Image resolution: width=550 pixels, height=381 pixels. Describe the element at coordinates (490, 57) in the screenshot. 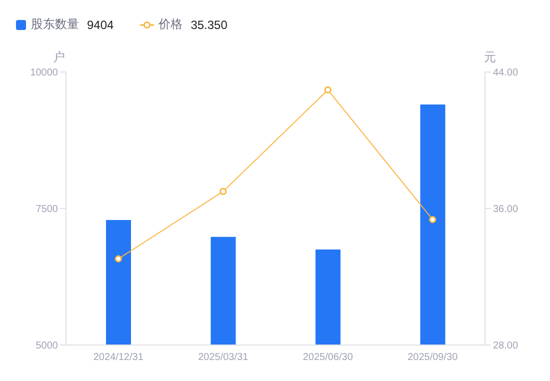

I see `y2-axis-title: 元` at that location.